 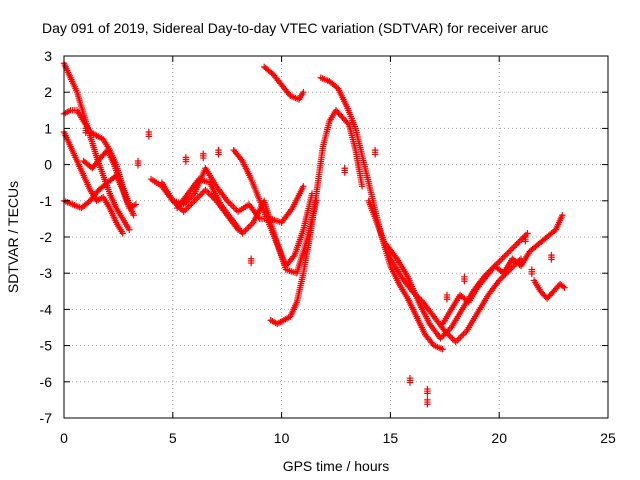 I want to click on x-tick-label: 25, so click(x=608, y=438).